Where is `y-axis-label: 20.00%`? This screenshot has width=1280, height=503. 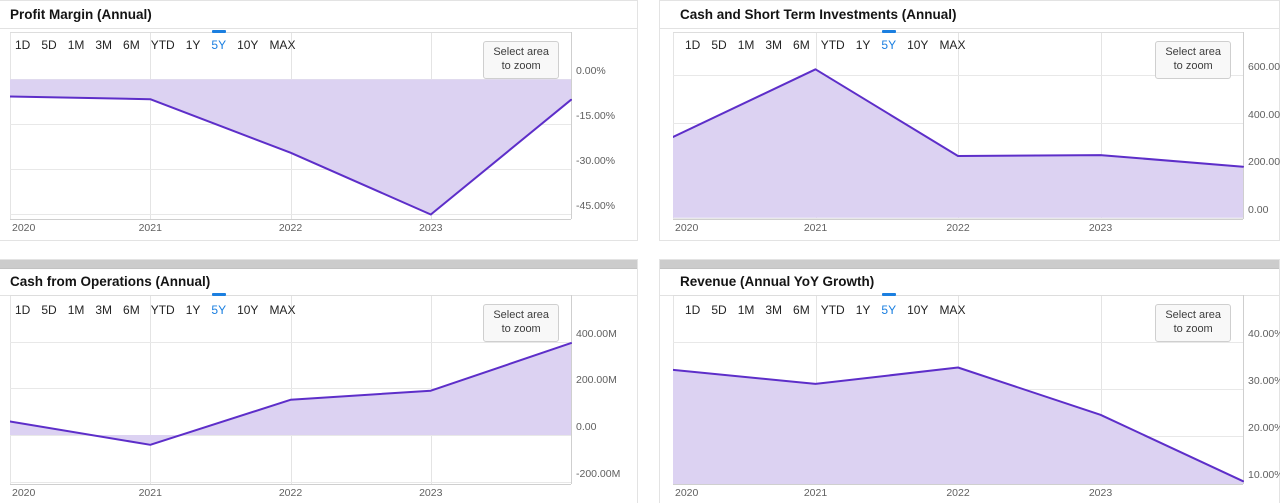
y-axis-label: 20.00% is located at coordinates (1264, 427).